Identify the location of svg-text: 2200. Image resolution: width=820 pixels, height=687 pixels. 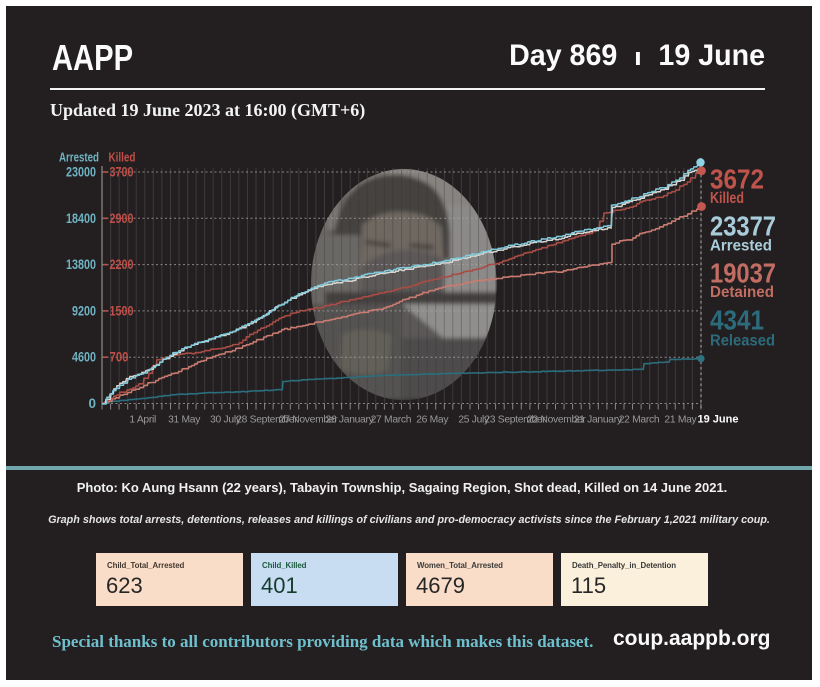
(122, 264).